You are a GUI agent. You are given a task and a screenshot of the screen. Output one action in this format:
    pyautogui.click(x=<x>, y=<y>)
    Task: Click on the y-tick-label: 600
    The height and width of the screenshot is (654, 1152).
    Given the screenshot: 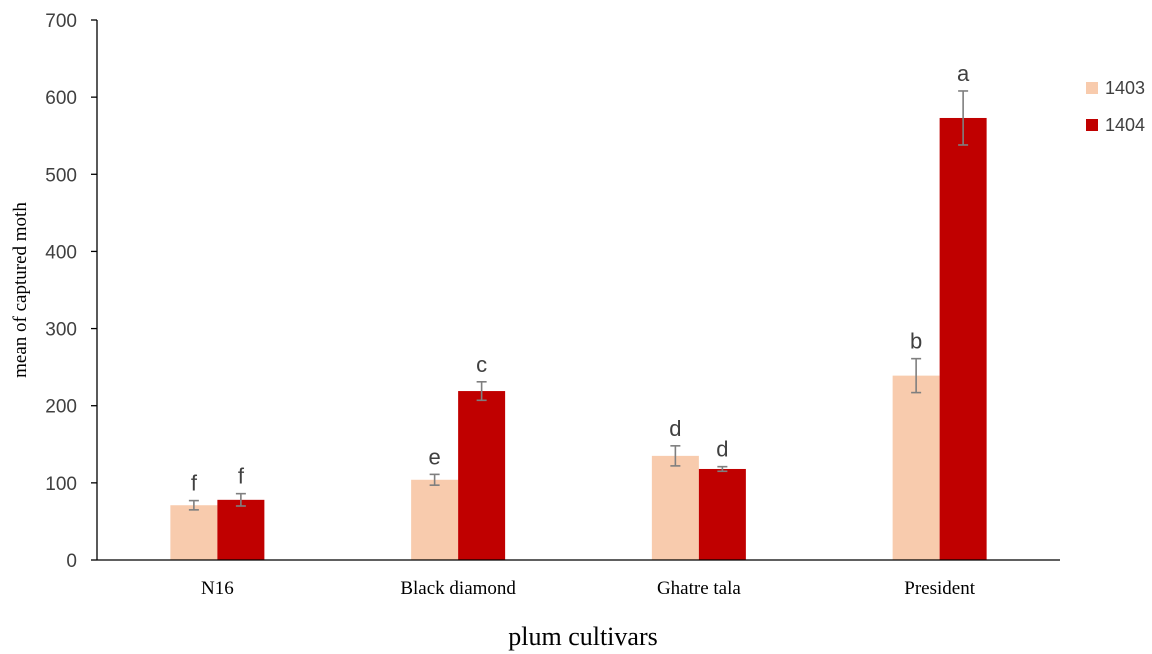 What is the action you would take?
    pyautogui.click(x=61, y=98)
    